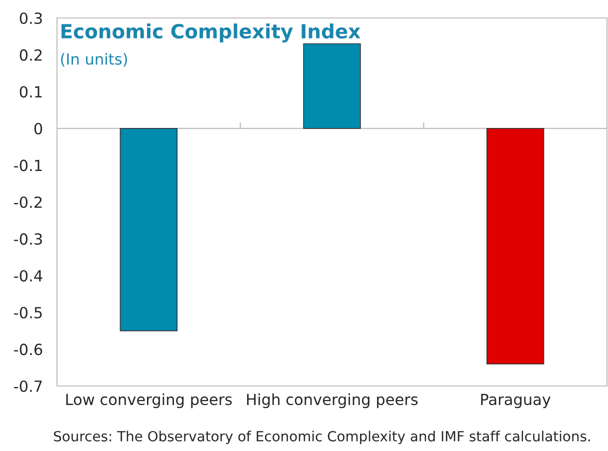  Describe the element at coordinates (94, 59) in the screenshot. I see `text: (In units)` at that location.